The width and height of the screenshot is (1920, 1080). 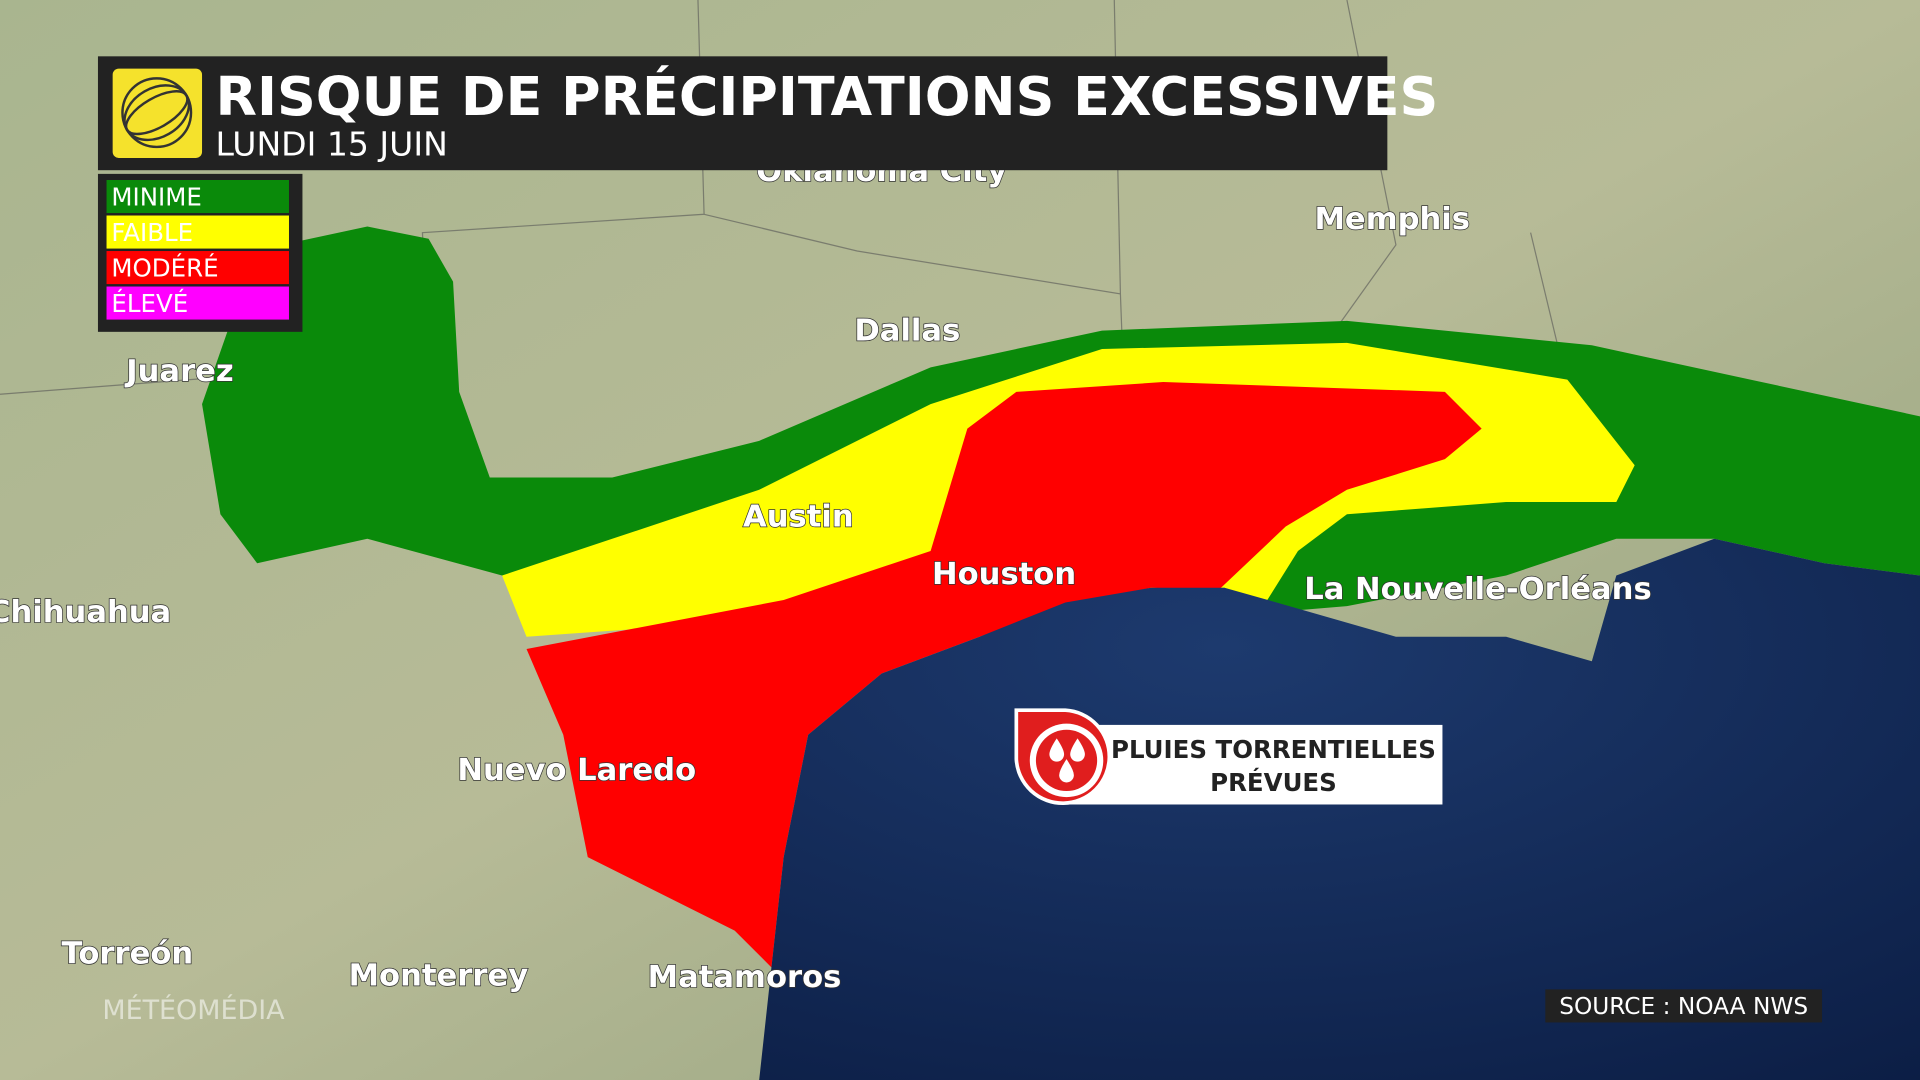 I want to click on city-label: Torreón, so click(x=128, y=954).